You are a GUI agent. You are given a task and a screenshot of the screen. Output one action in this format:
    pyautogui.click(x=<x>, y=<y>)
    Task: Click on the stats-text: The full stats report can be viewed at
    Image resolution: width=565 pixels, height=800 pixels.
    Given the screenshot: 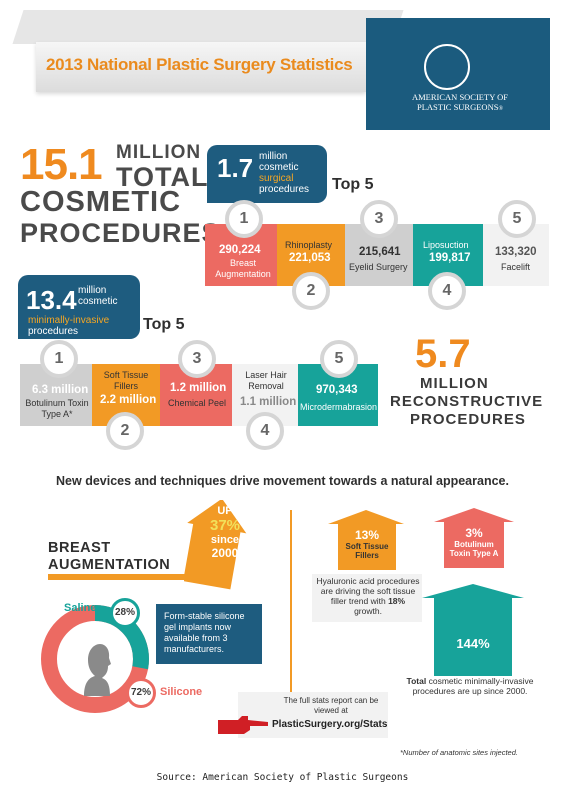 What is the action you would take?
    pyautogui.click(x=331, y=705)
    